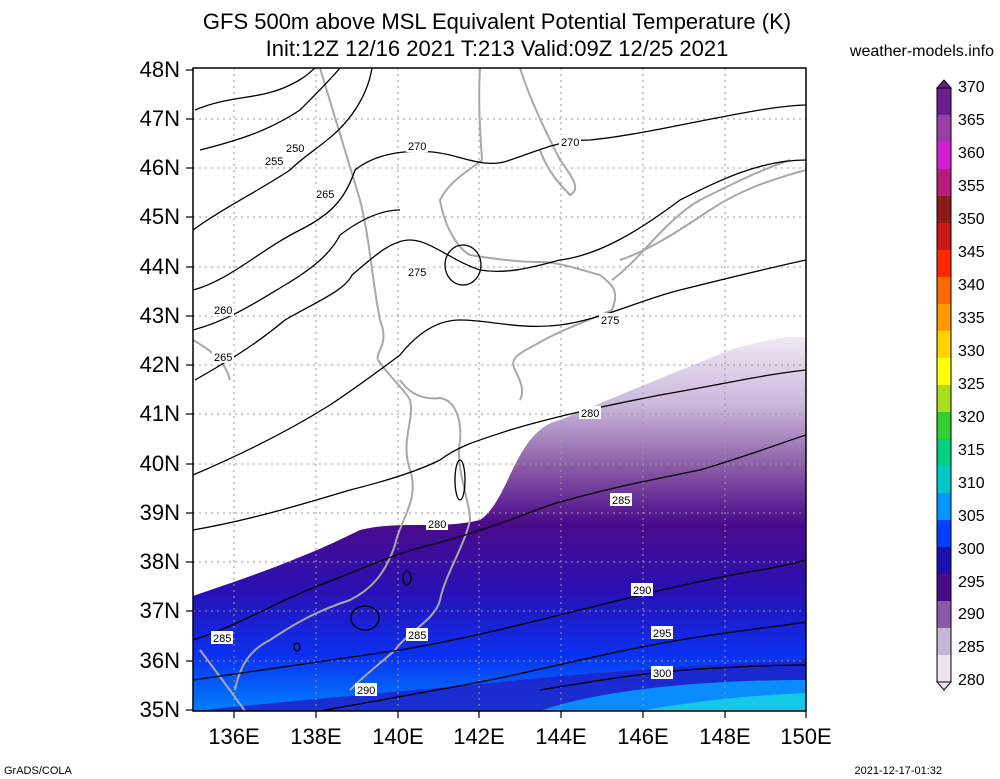 The image size is (1000, 779). What do you see at coordinates (159, 216) in the screenshot?
I see `lat-label-45n: 45N` at bounding box center [159, 216].